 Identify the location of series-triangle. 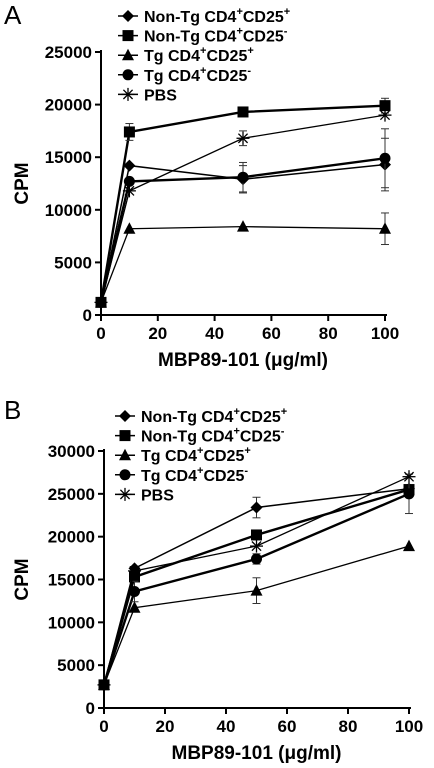
(243, 260).